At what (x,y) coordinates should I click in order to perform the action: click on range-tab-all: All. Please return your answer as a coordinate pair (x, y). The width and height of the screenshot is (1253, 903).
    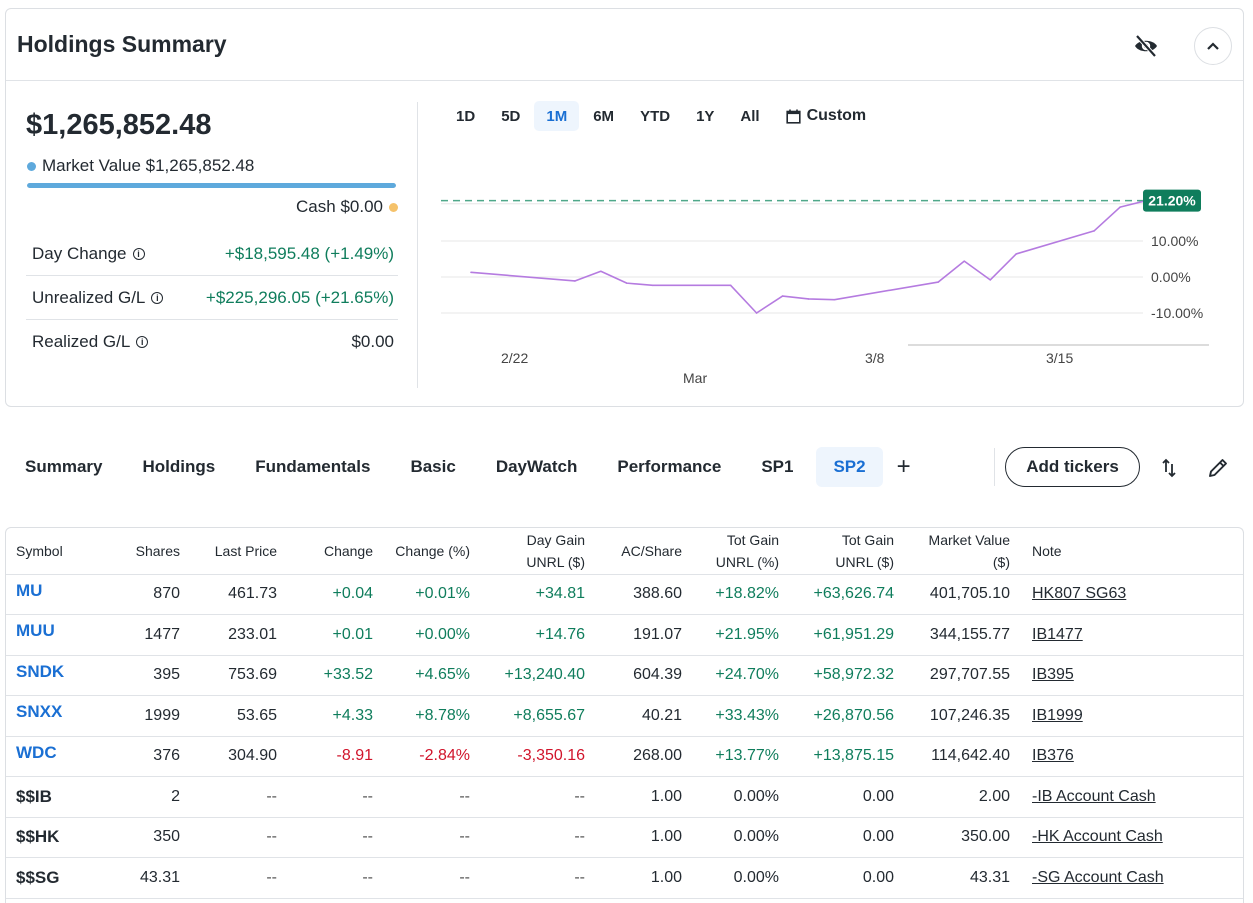
    Looking at the image, I should click on (750, 116).